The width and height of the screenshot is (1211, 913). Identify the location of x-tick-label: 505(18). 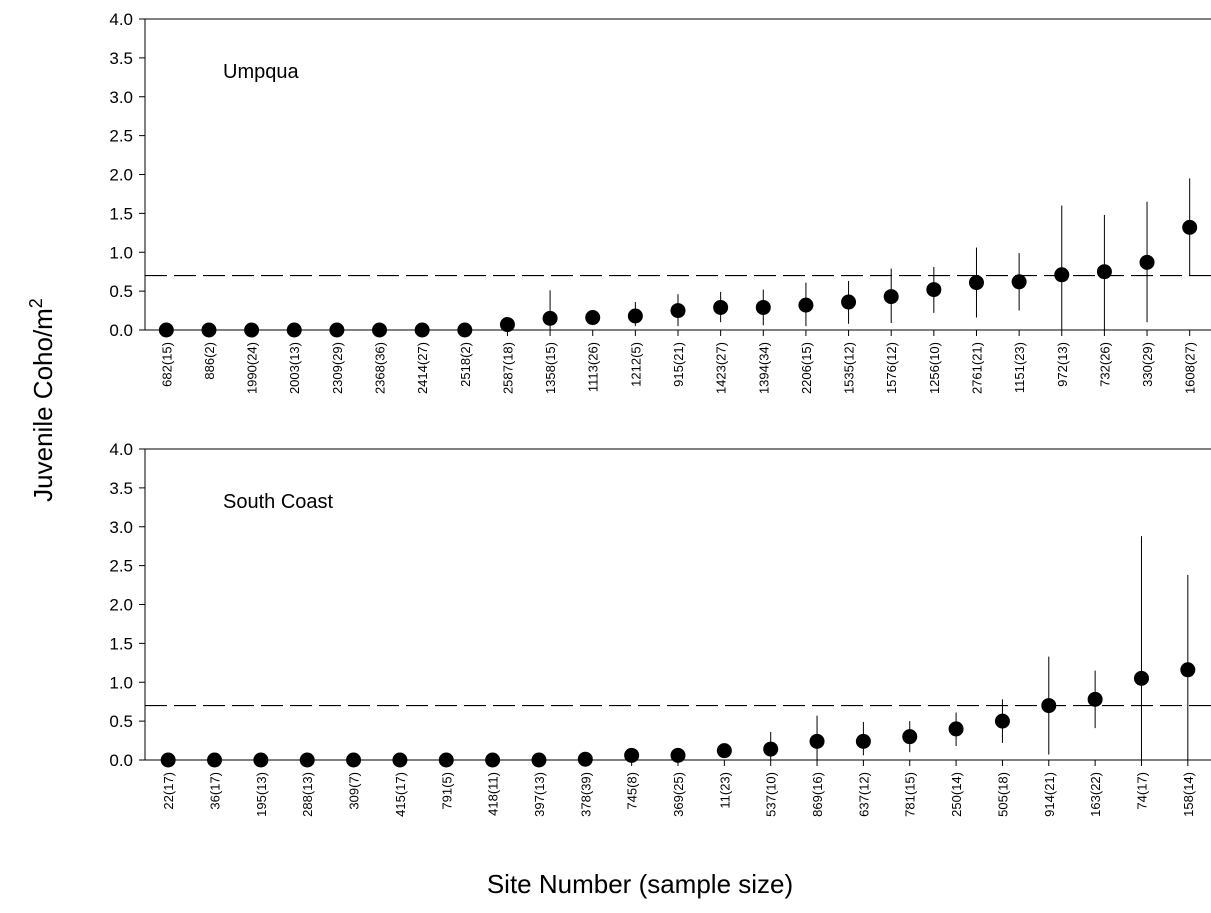
(1002, 794).